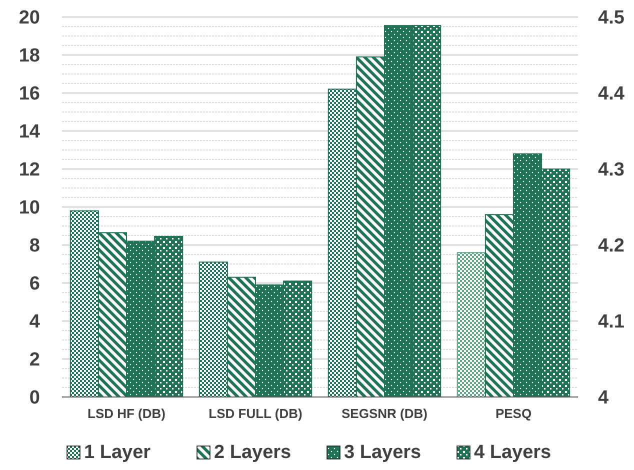  Describe the element at coordinates (127, 413) in the screenshot. I see `x-tick-label: LSD HF (DB)` at that location.